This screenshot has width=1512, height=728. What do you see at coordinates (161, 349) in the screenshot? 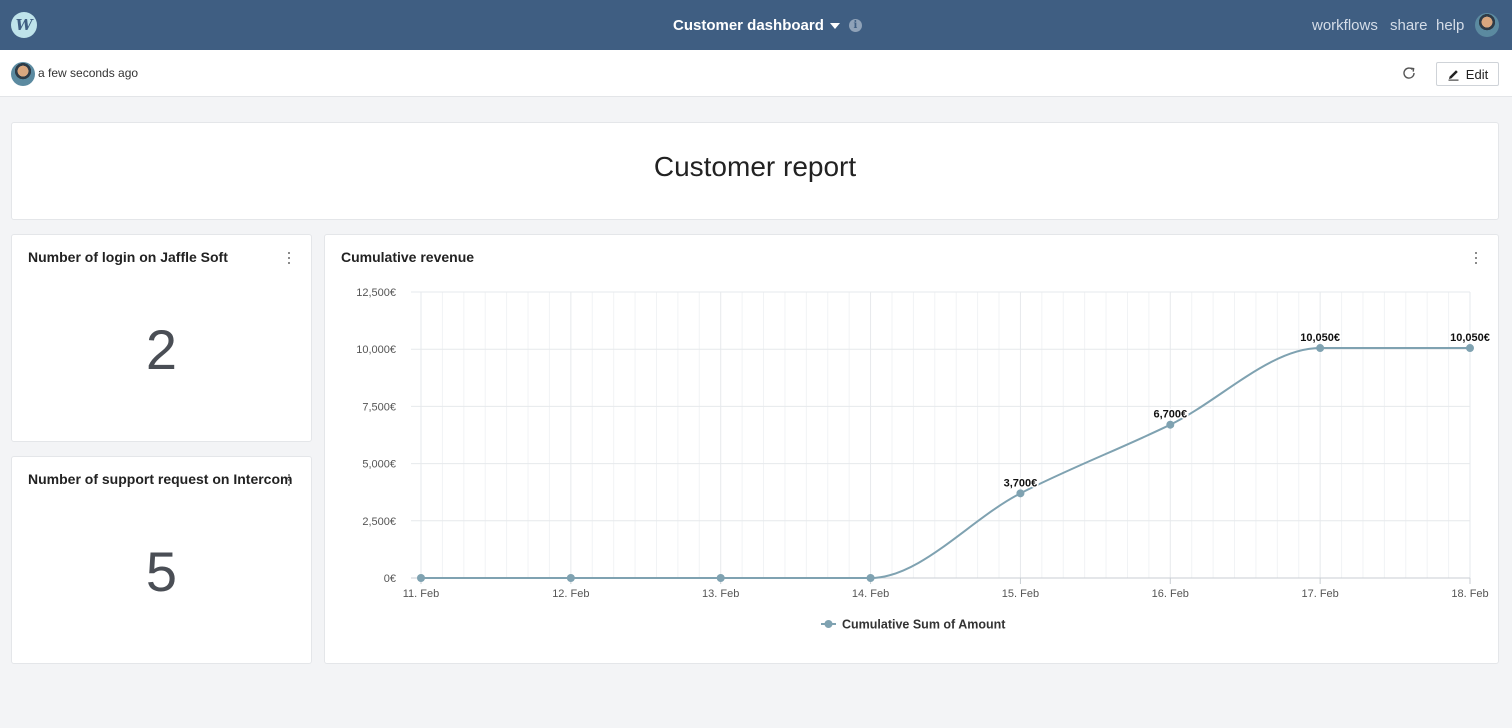
I see `kpi-value: 2` at bounding box center [161, 349].